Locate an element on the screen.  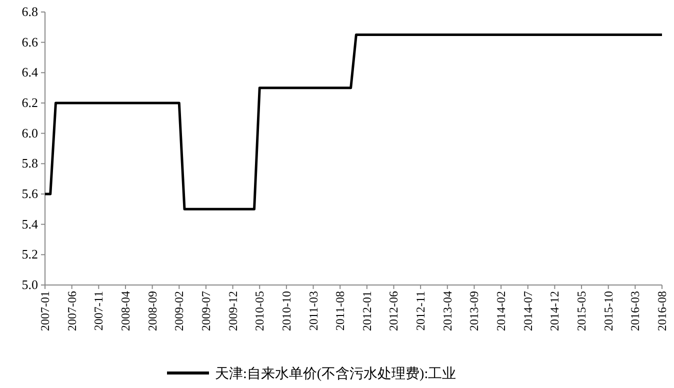
x-tick-label: 2011-08 is located at coordinates (340, 311).